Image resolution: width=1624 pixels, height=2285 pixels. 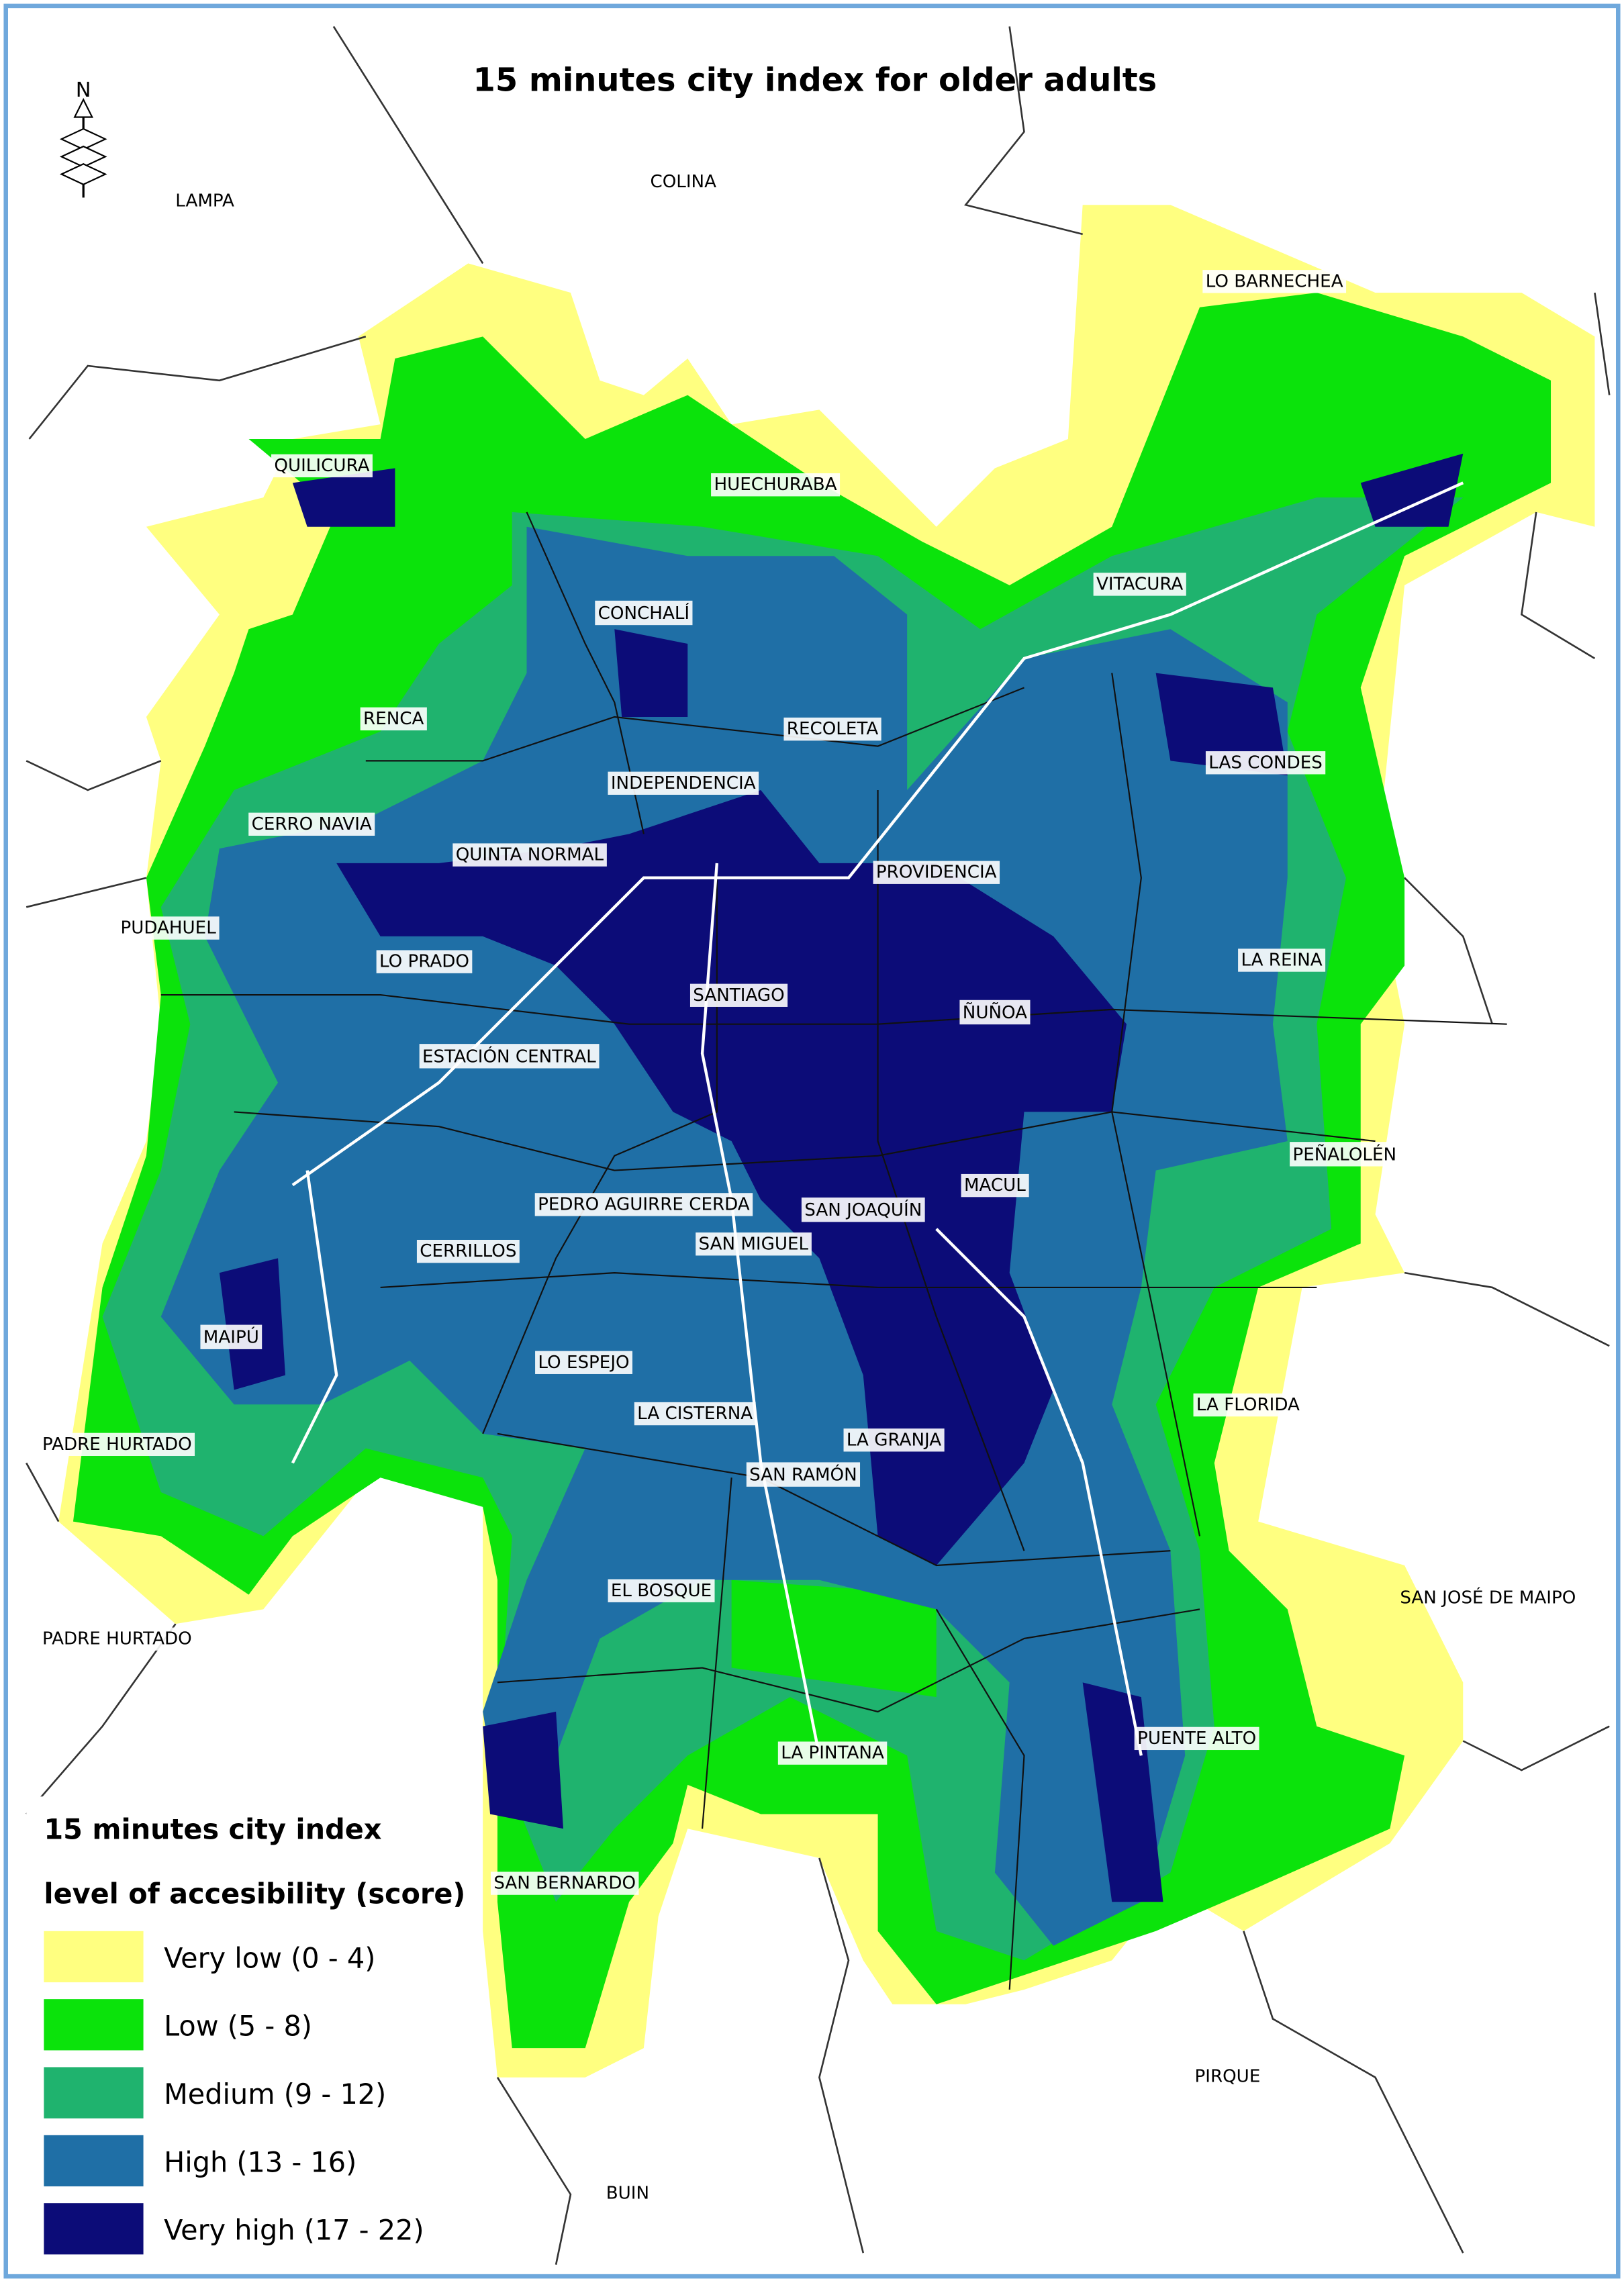 I want to click on place-label: ÑUÑOA, so click(x=995, y=1012).